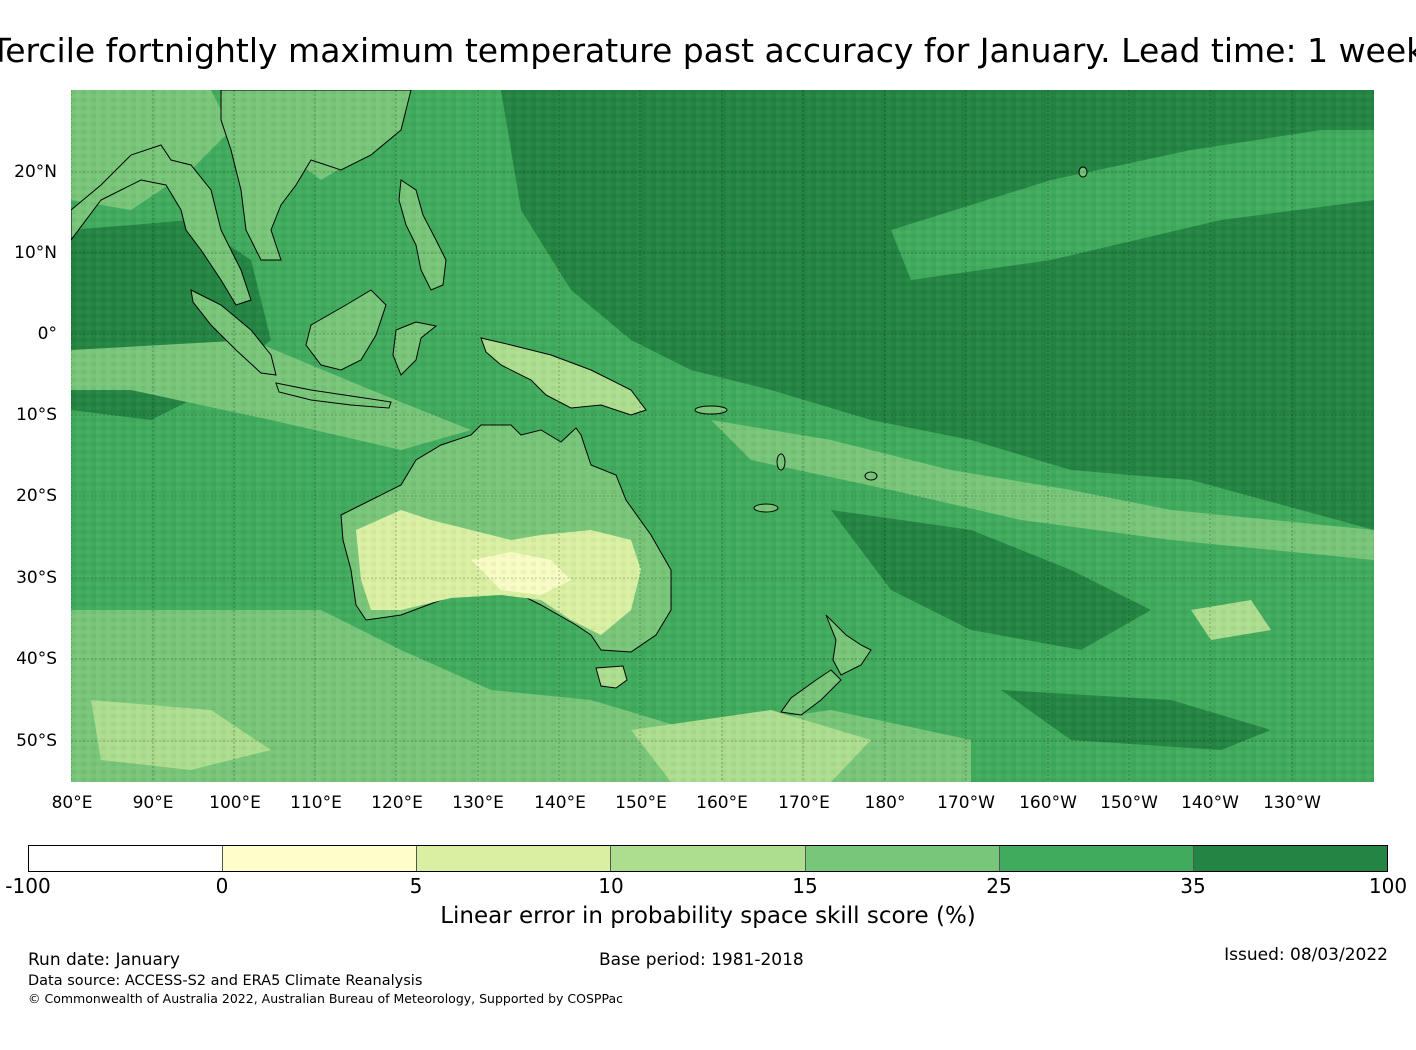 This screenshot has width=1416, height=1050. Describe the element at coordinates (701, 960) in the screenshot. I see `base-period: Base period: 1981-2018` at that location.